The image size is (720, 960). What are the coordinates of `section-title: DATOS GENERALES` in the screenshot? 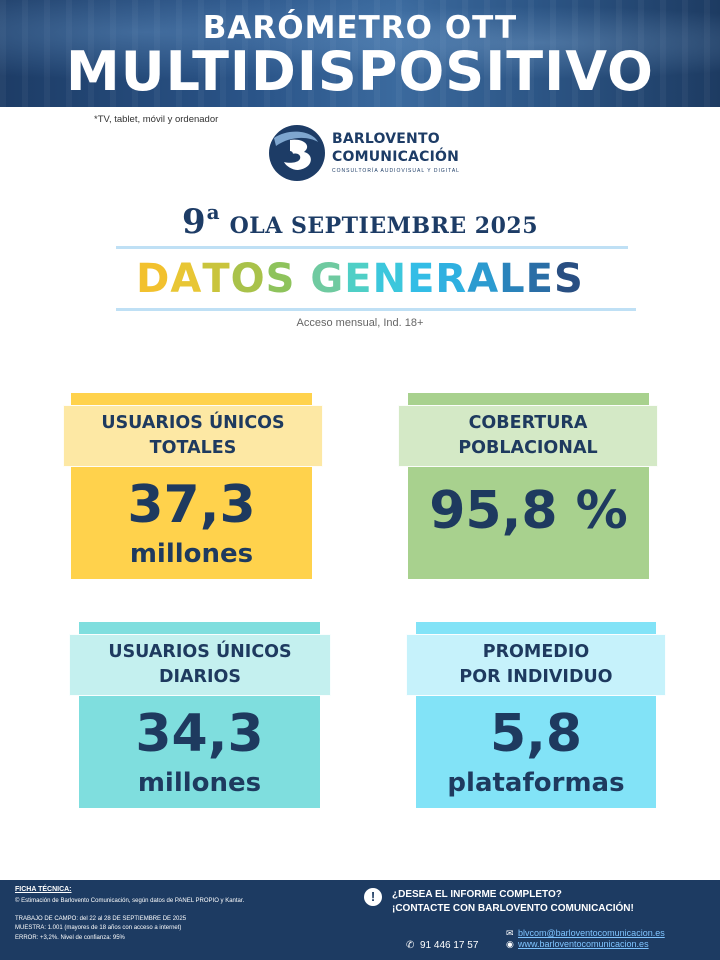 It's located at (360, 279).